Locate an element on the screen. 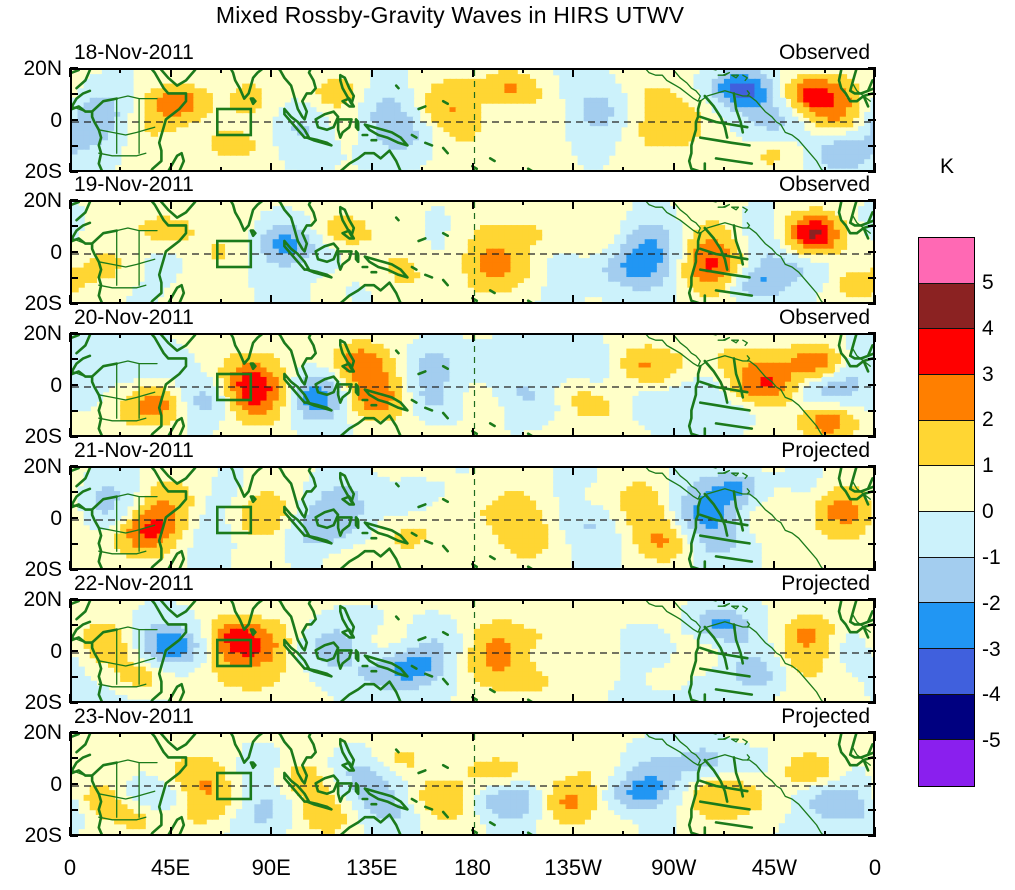  colorbar-tick-label: 1 is located at coordinates (988, 466).